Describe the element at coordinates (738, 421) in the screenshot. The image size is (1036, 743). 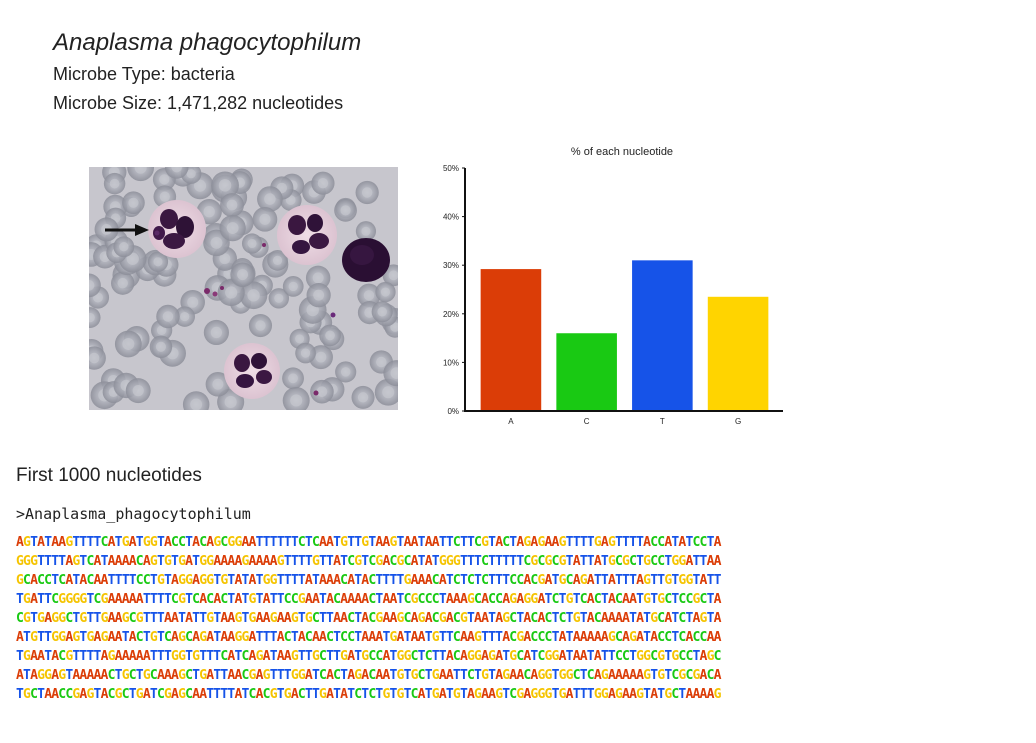
I see `x-tick-label-G: G` at that location.